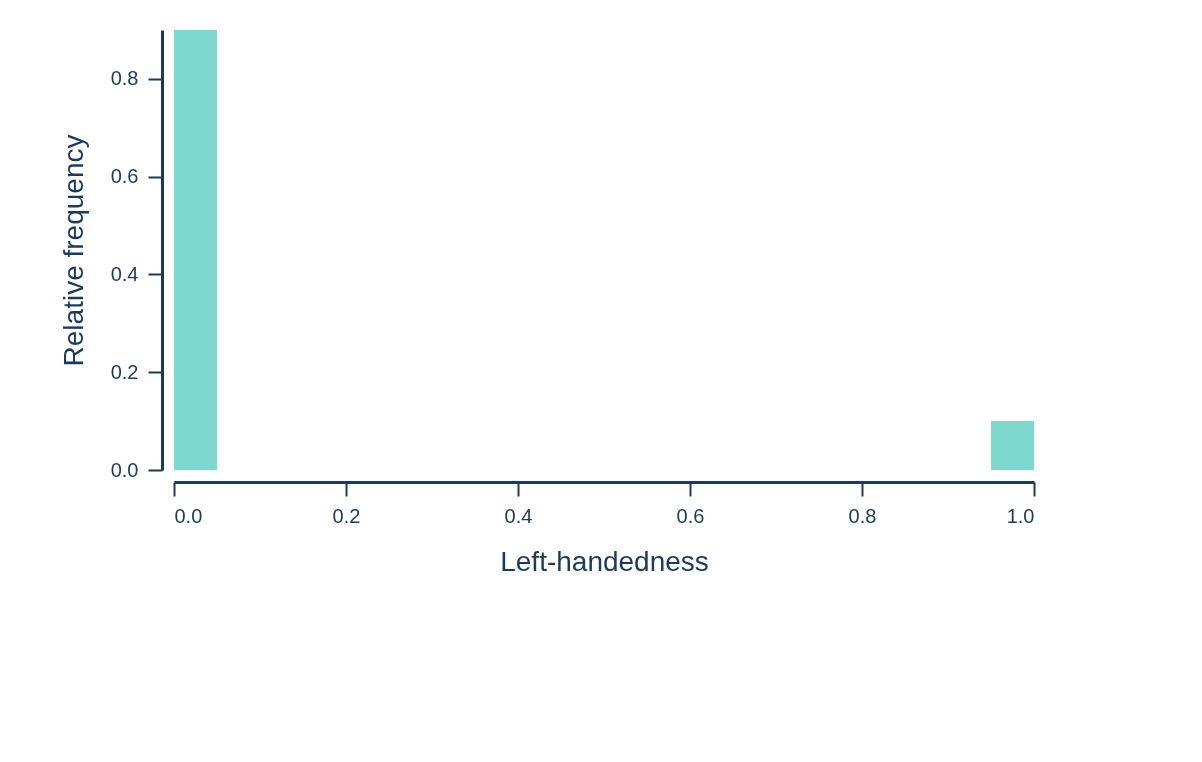 The height and width of the screenshot is (762, 1202). I want to click on y-tick-label: 0.4, so click(124, 273).